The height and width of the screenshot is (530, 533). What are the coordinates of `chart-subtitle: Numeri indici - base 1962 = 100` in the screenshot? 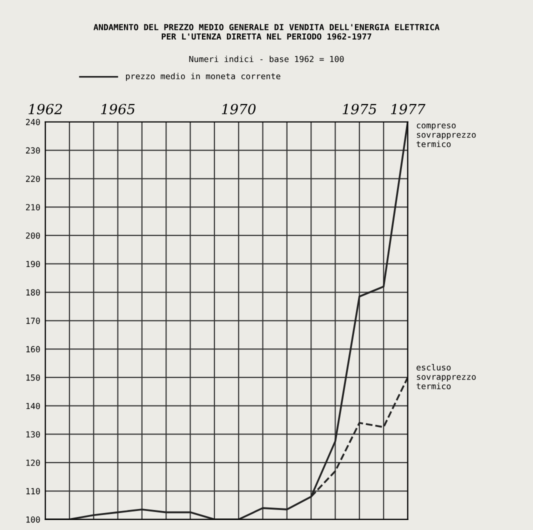 It's located at (266, 59).